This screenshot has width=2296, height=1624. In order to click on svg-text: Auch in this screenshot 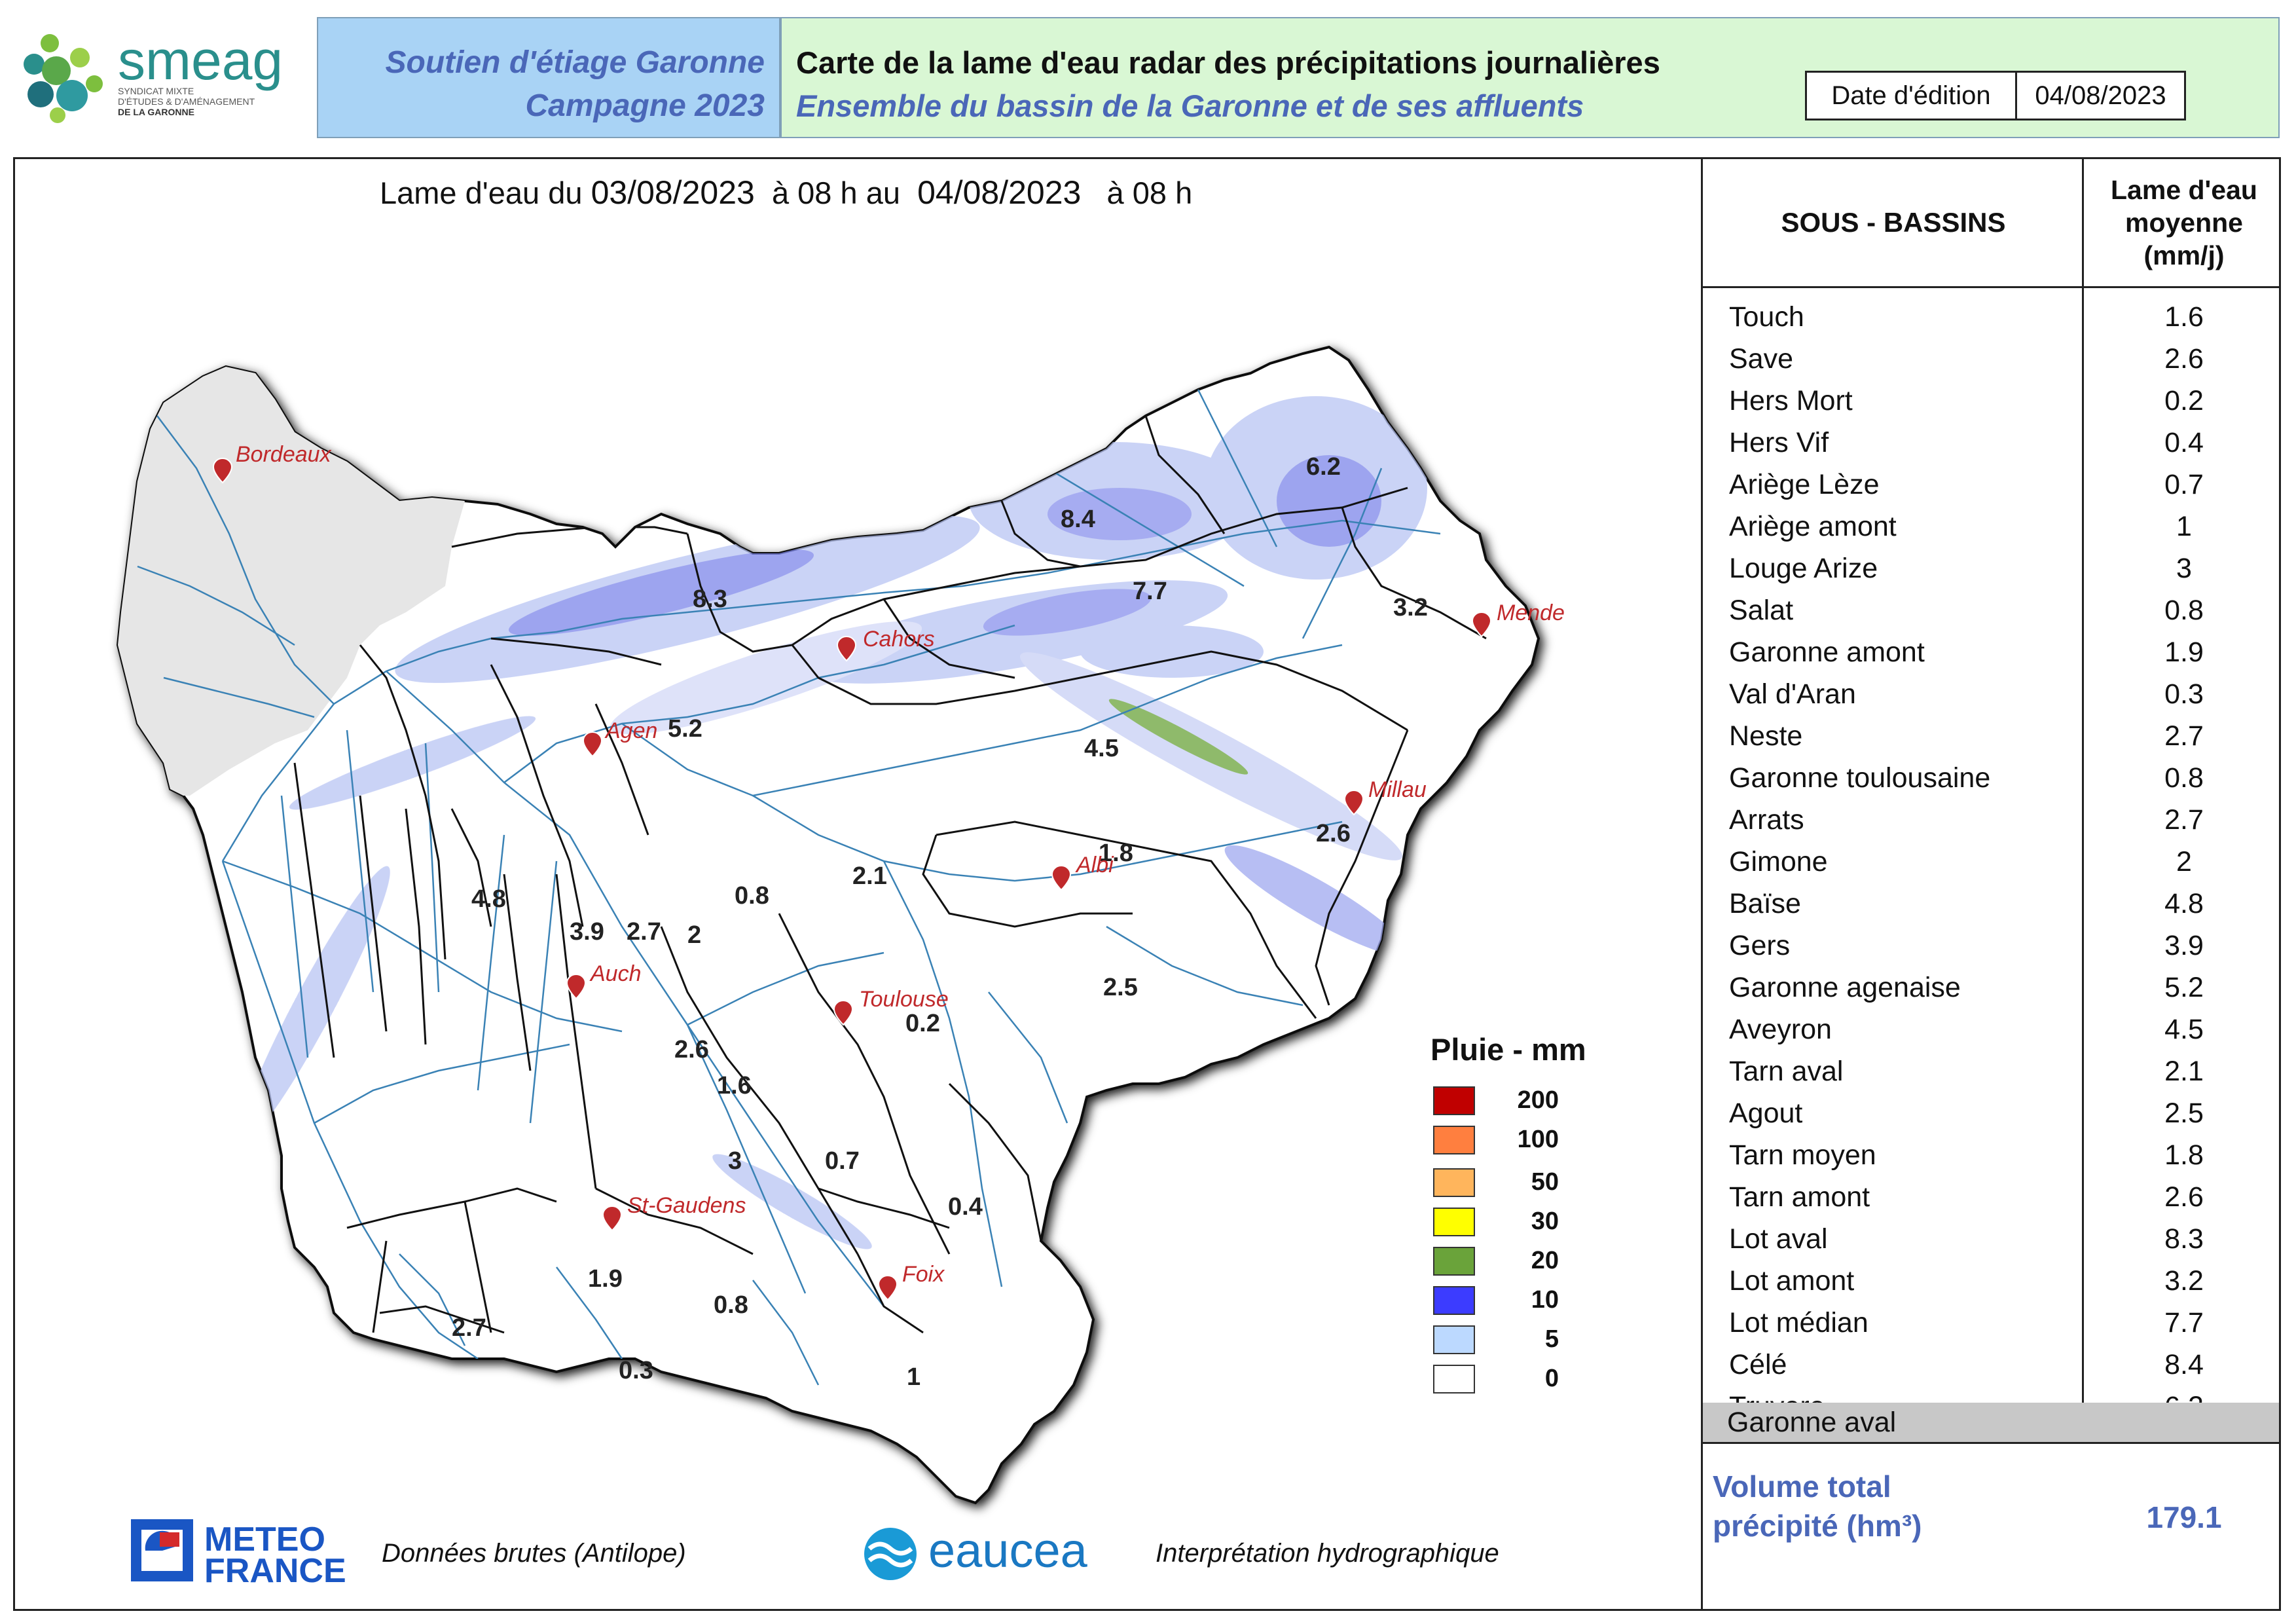, I will do `click(615, 973)`.